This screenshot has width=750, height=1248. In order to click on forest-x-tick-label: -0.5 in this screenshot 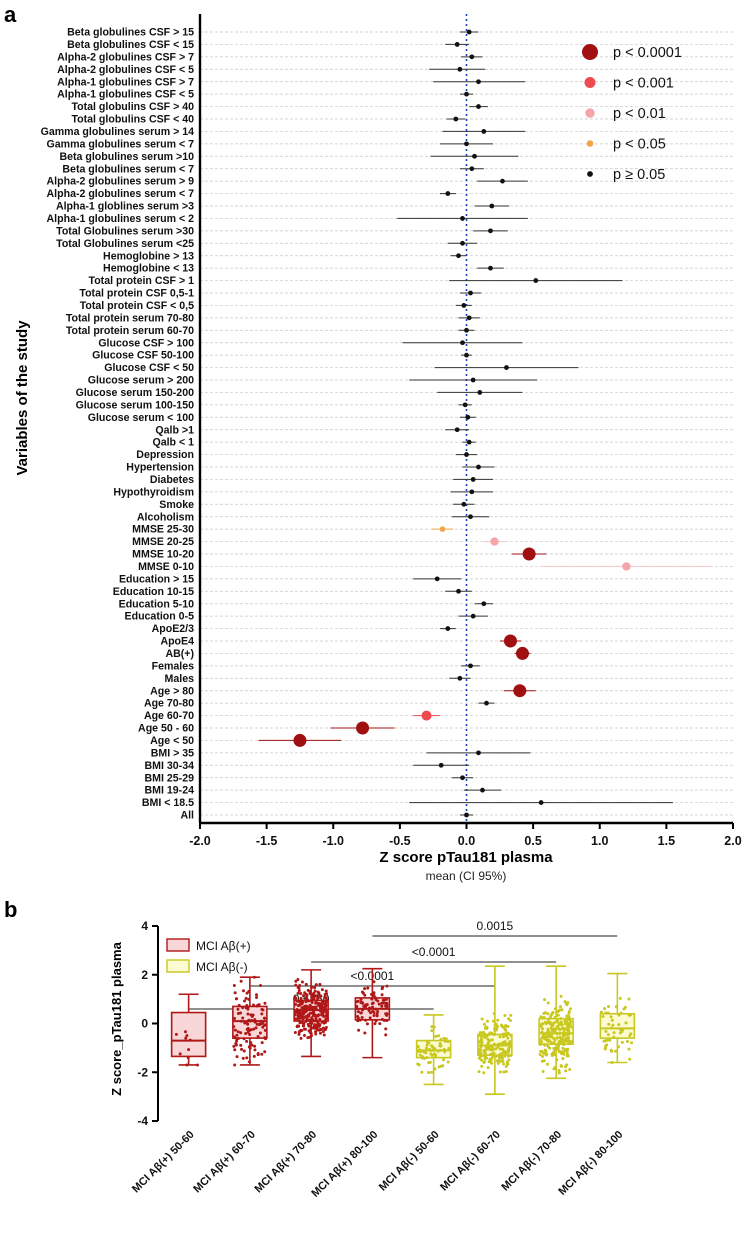, I will do `click(400, 841)`.